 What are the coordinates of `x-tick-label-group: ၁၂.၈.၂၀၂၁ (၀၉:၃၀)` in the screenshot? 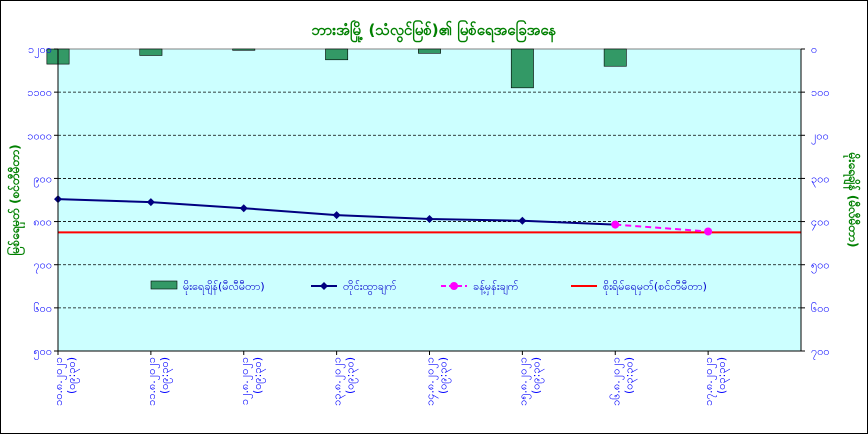 It's located at (252, 381).